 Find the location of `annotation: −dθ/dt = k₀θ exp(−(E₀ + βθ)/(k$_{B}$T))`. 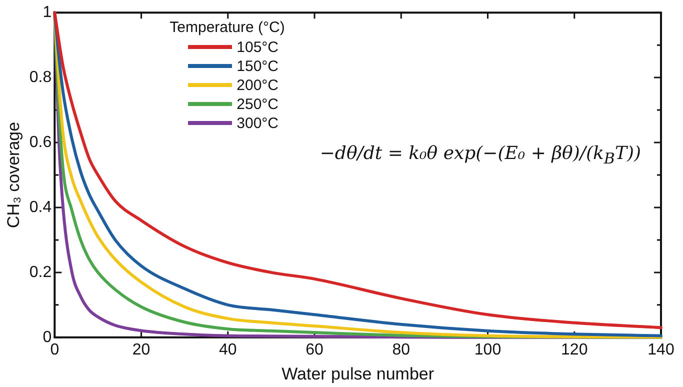

annotation: −dθ/dt = k₀θ exp(−(E₀ + βθ)/(k$_{B}$T)) is located at coordinates (480, 155).